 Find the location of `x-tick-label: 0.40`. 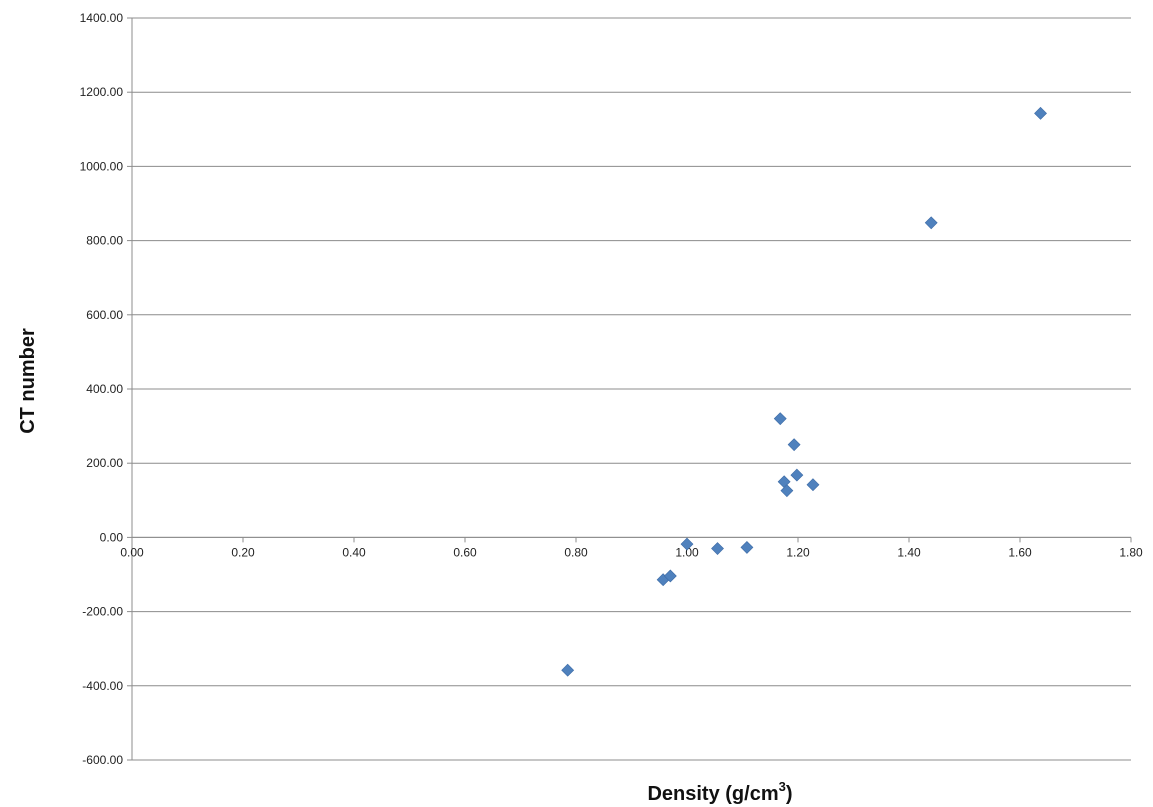

x-tick-label: 0.40 is located at coordinates (354, 552).